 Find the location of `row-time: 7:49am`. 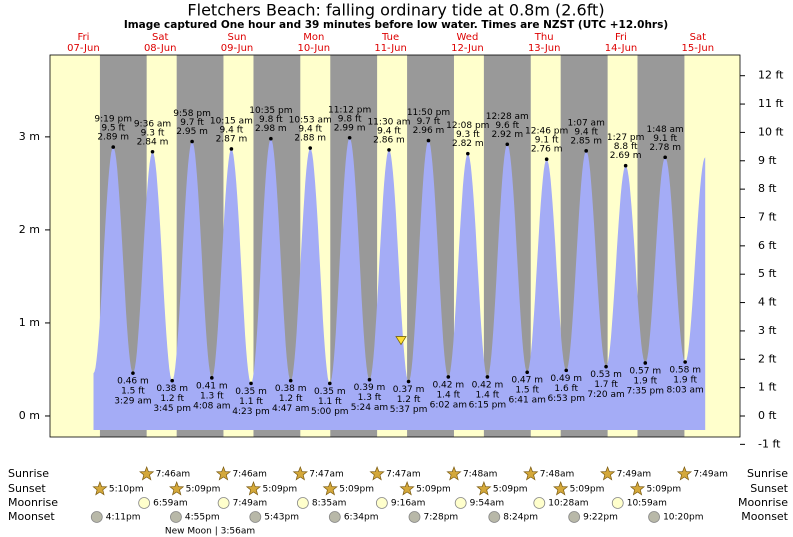

row-time: 7:49am is located at coordinates (710, 475).